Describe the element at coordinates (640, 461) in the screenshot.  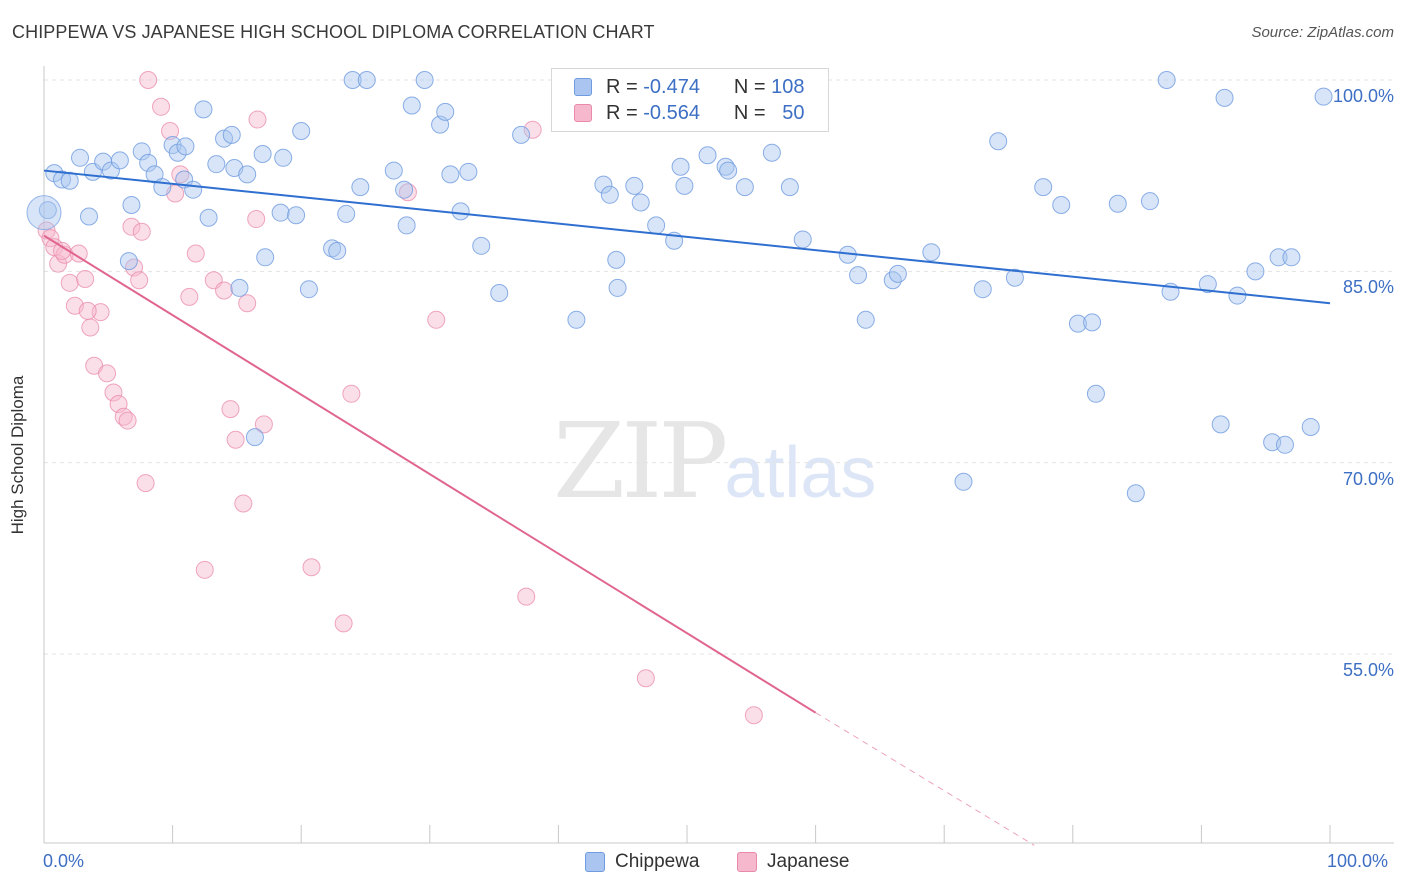
I see `watermark-zip: ZIP` at that location.